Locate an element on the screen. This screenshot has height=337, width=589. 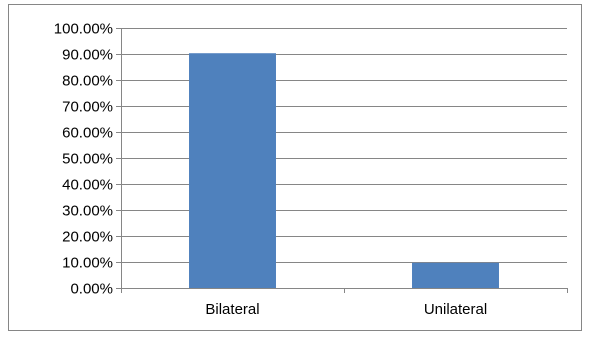
y-tick-label: 10.00% is located at coordinates (87, 263).